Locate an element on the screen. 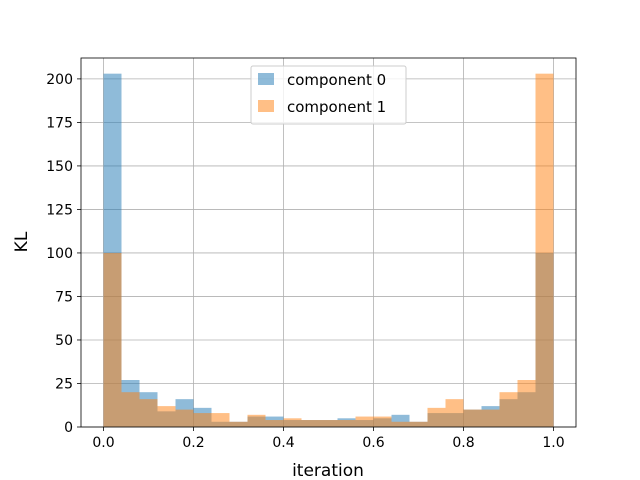  y-tick-label: 100 is located at coordinates (59, 254).